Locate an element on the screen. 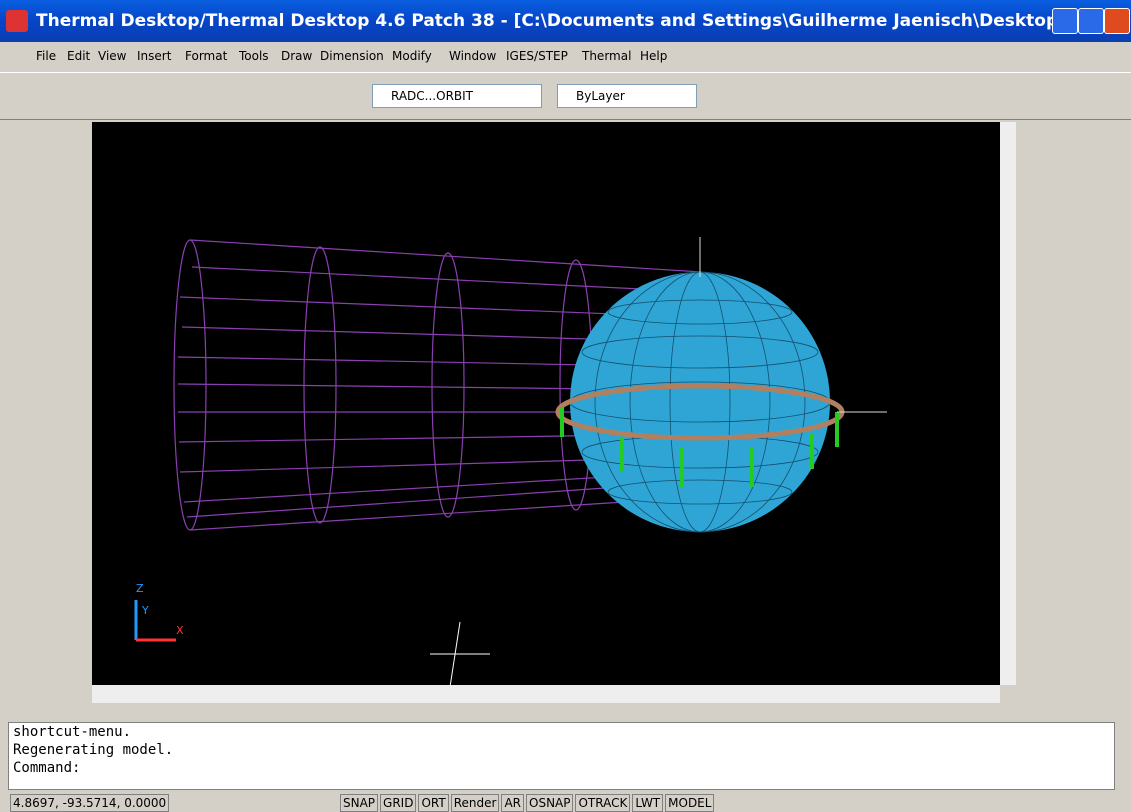  axis-label: Y is located at coordinates (145, 610).